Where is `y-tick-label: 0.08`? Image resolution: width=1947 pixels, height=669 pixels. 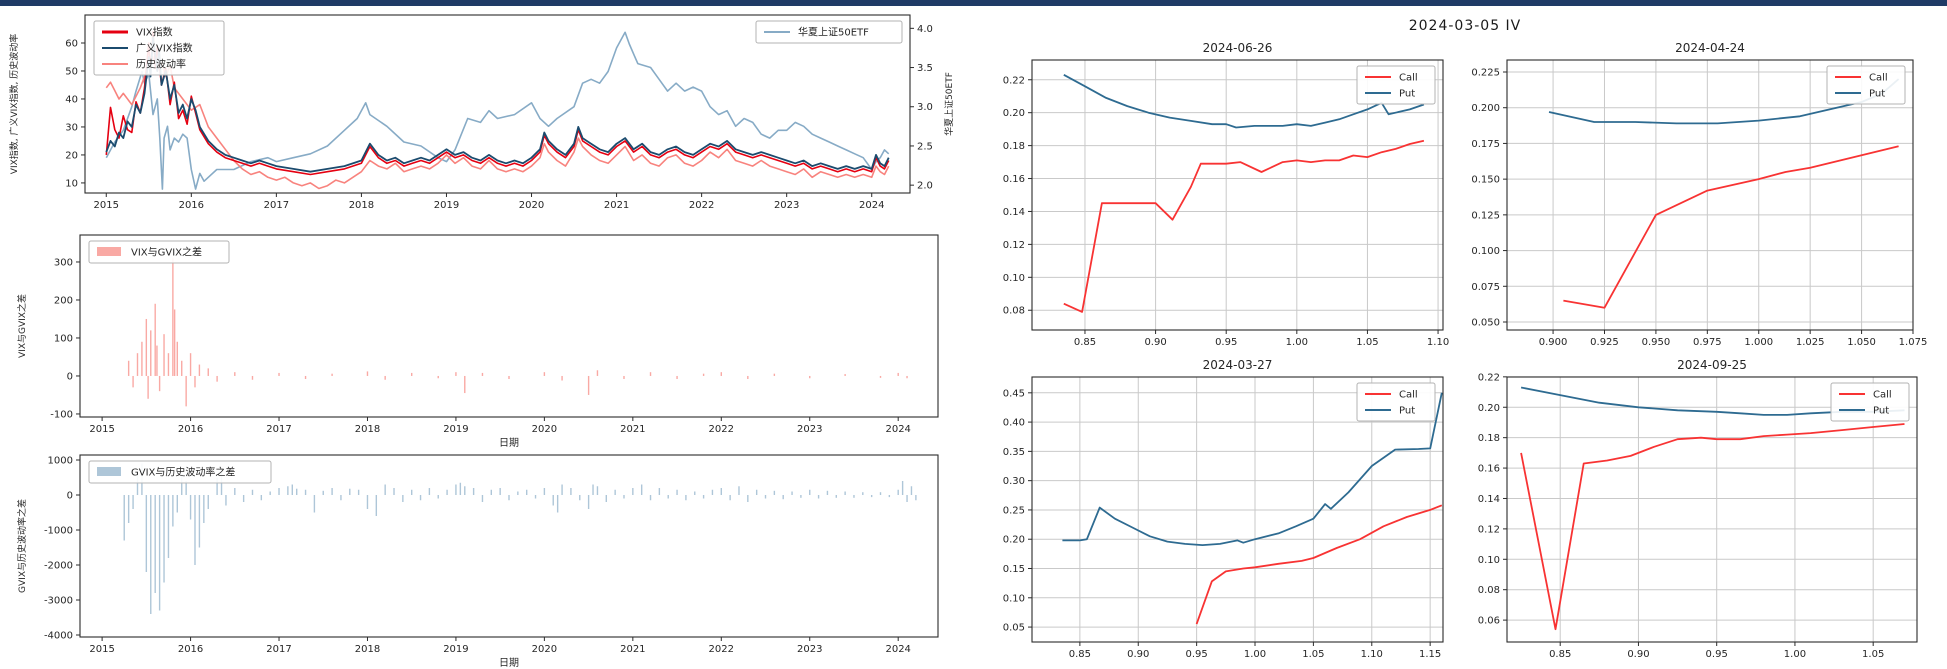 y-tick-label: 0.08 is located at coordinates (1014, 311).